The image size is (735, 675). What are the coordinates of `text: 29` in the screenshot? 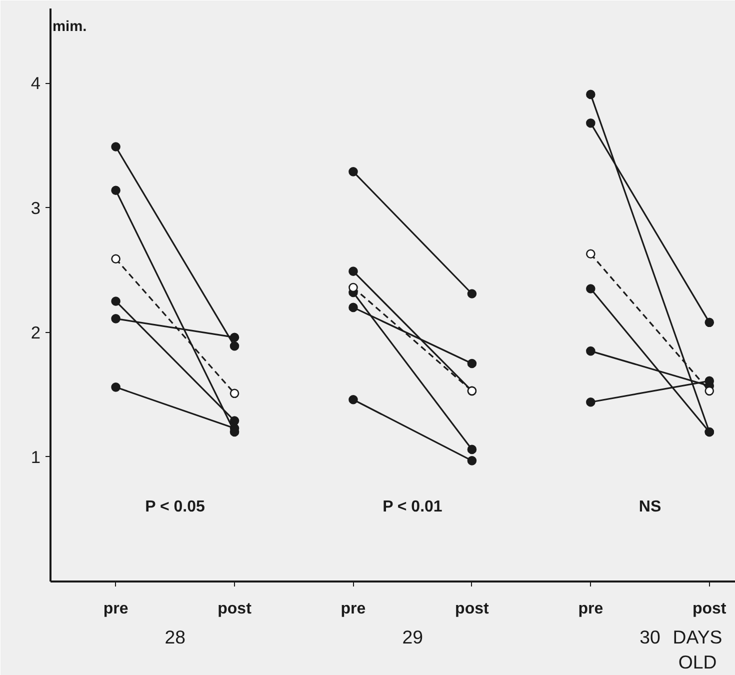 It's located at (412, 637).